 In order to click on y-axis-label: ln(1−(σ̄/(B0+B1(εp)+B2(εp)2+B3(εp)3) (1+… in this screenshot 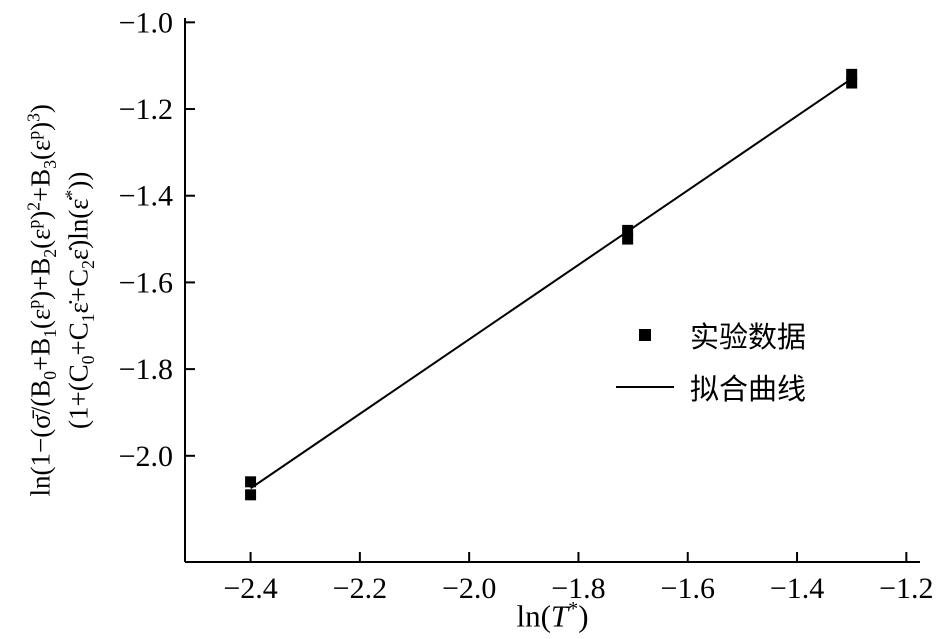, I will do `click(62, 305)`.